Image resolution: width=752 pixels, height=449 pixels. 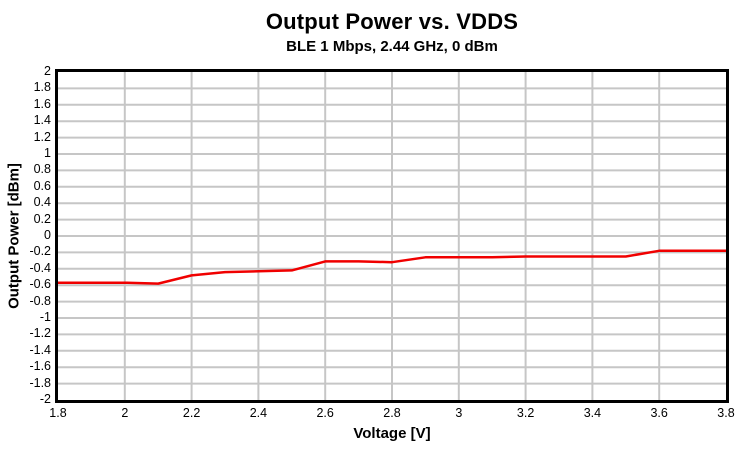 I want to click on x-tick-label: 3.8, so click(x=726, y=413).